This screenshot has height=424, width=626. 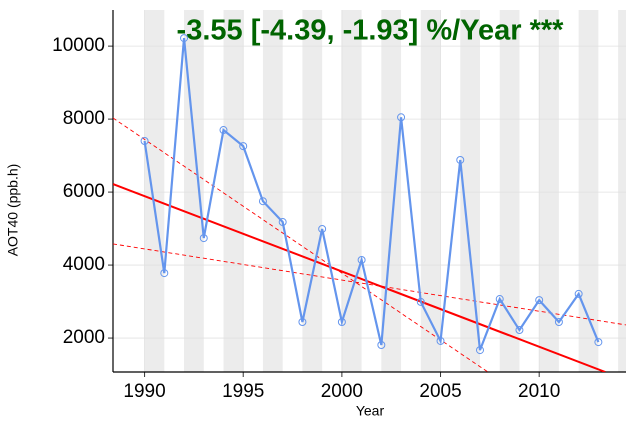 I want to click on y-axis-title: AOT40 (ppb.h), so click(x=13, y=210).